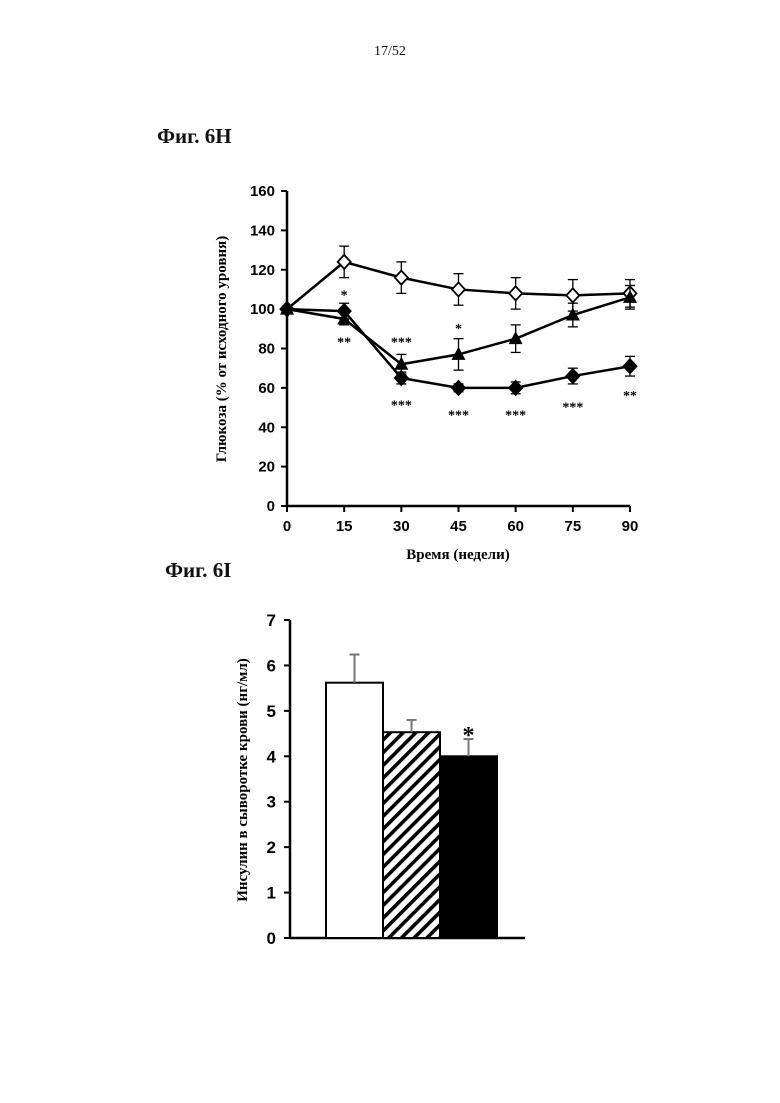  Describe the element at coordinates (262, 309) in the screenshot. I see `glucose-y-tick-label: 100` at that location.